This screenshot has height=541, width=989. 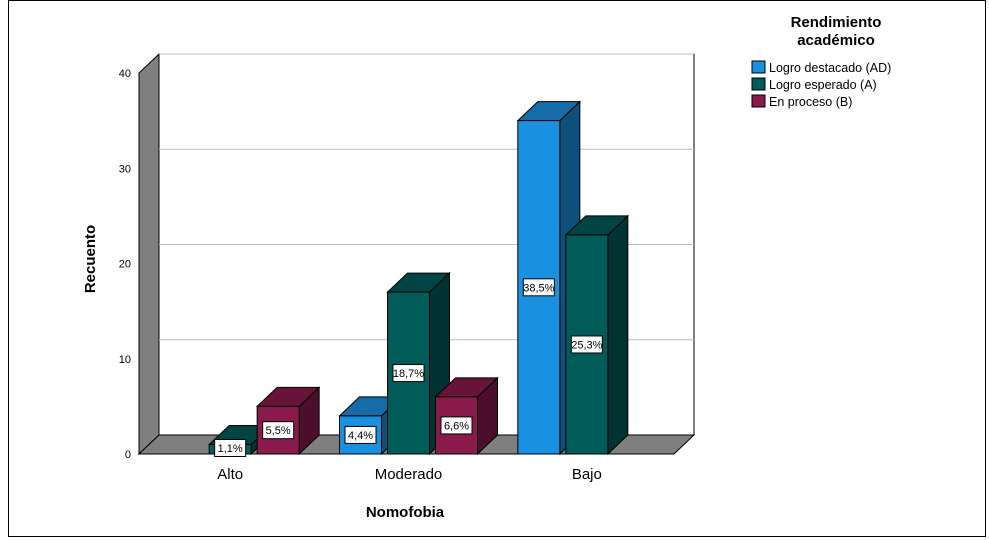 I want to click on y-tick-label: 0, so click(x=128, y=455).